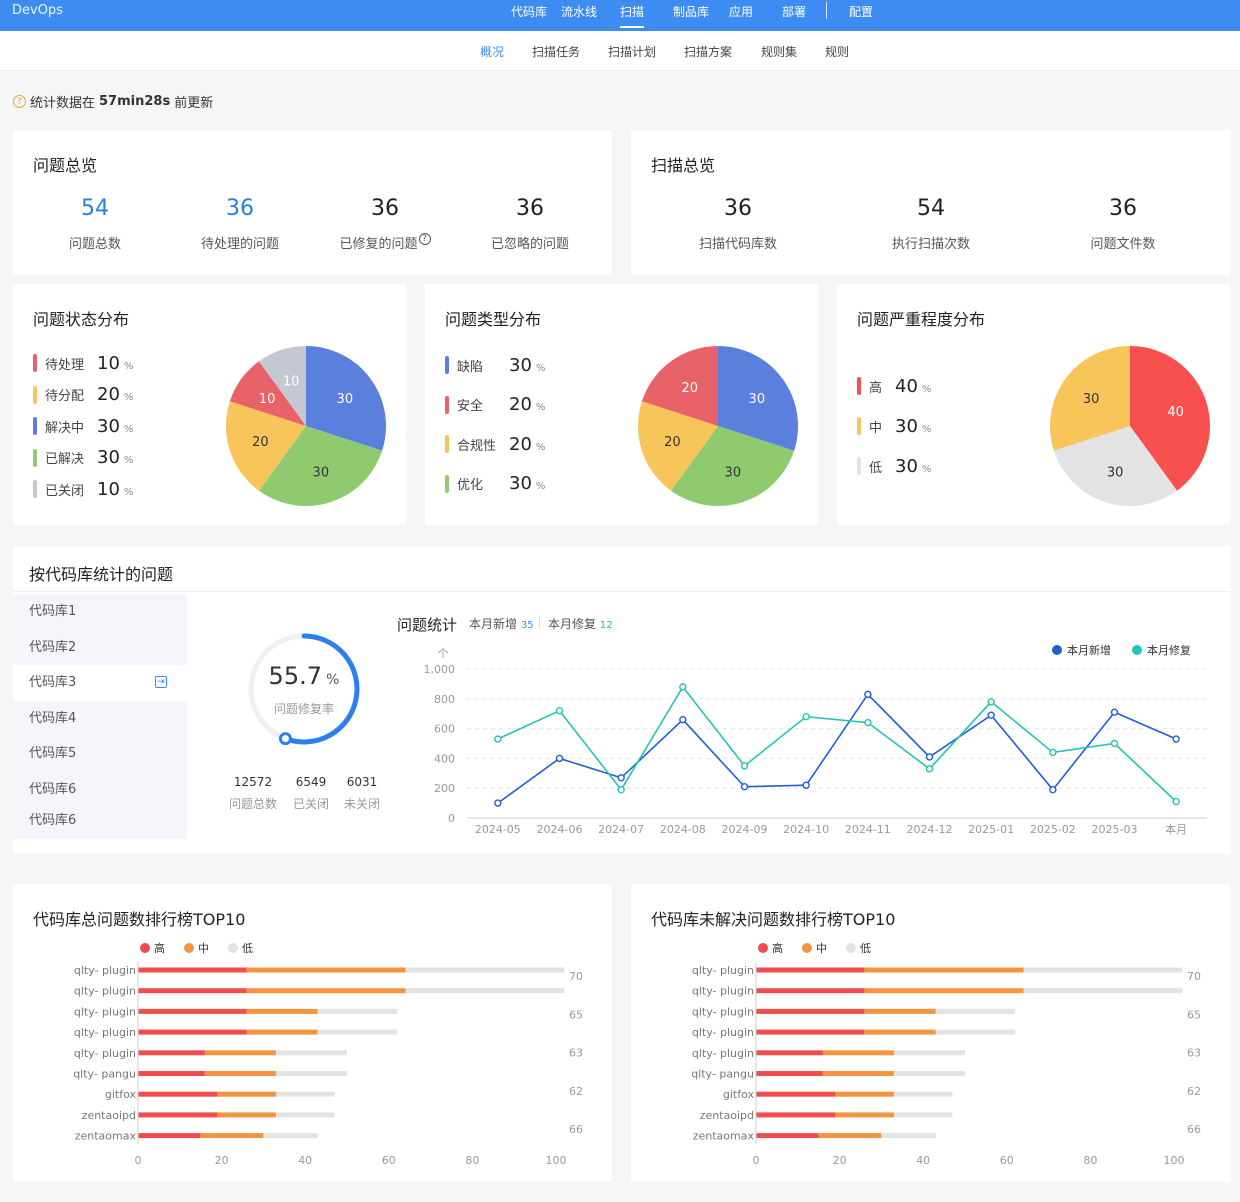  What do you see at coordinates (691, 12) in the screenshot?
I see `nav-artifact: 制品库` at bounding box center [691, 12].